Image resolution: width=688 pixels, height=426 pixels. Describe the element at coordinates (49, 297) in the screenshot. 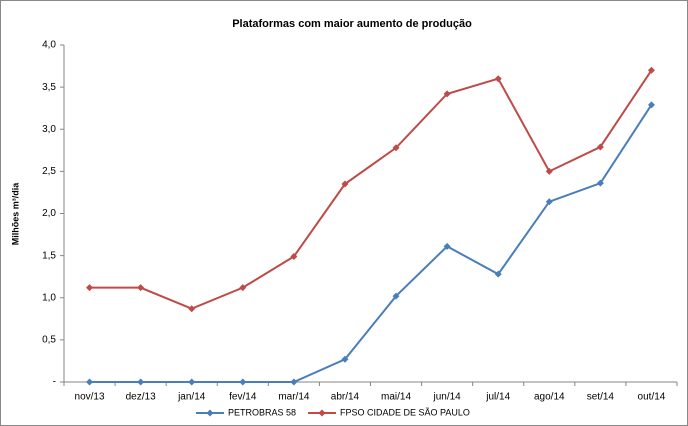

I see `y-tick-label: 1,0` at that location.